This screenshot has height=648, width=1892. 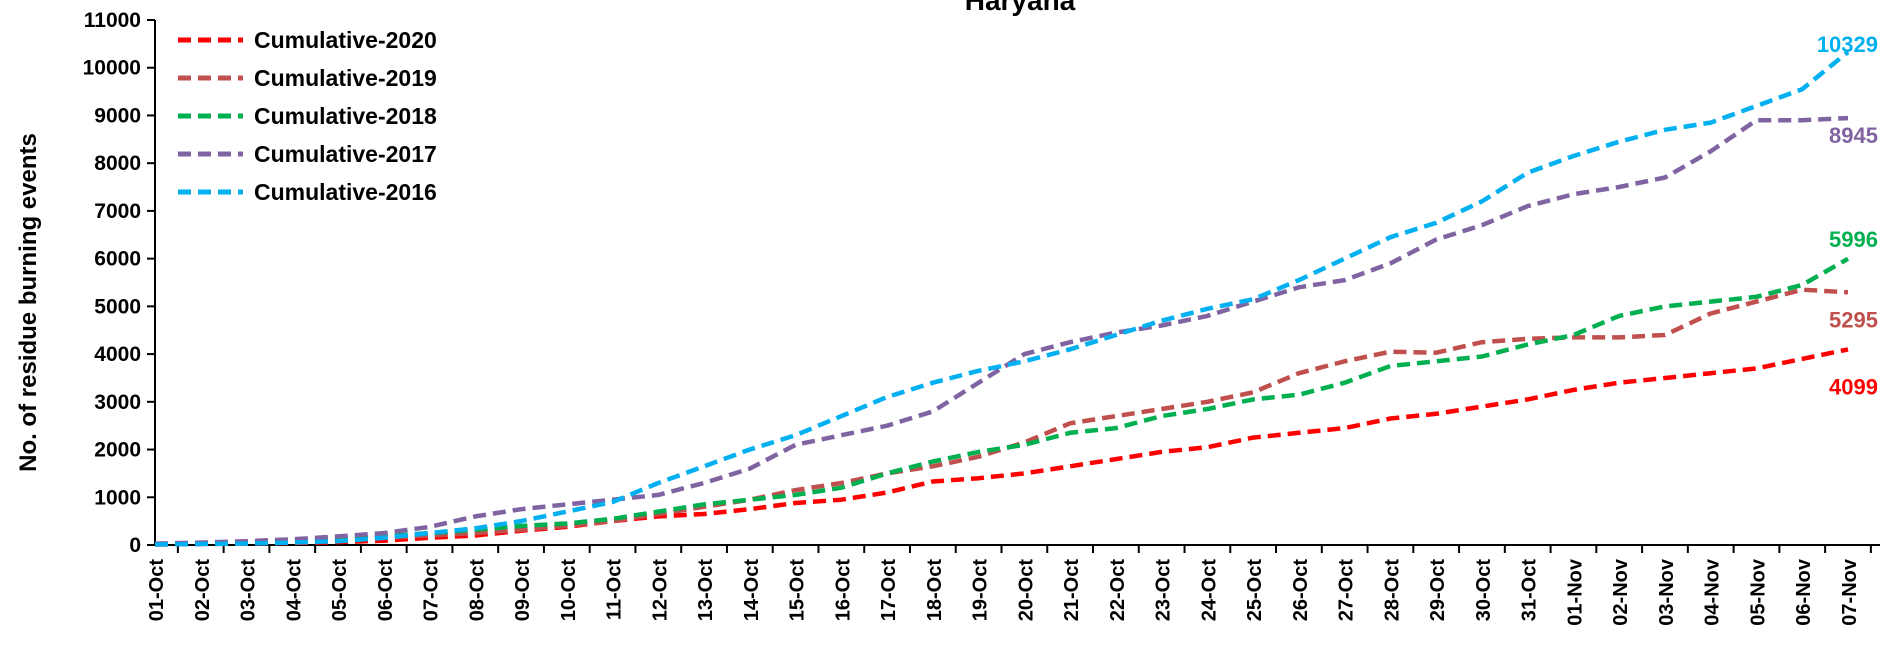 What do you see at coordinates (660, 590) in the screenshot?
I see `x-tick-label: 12-Oct` at bounding box center [660, 590].